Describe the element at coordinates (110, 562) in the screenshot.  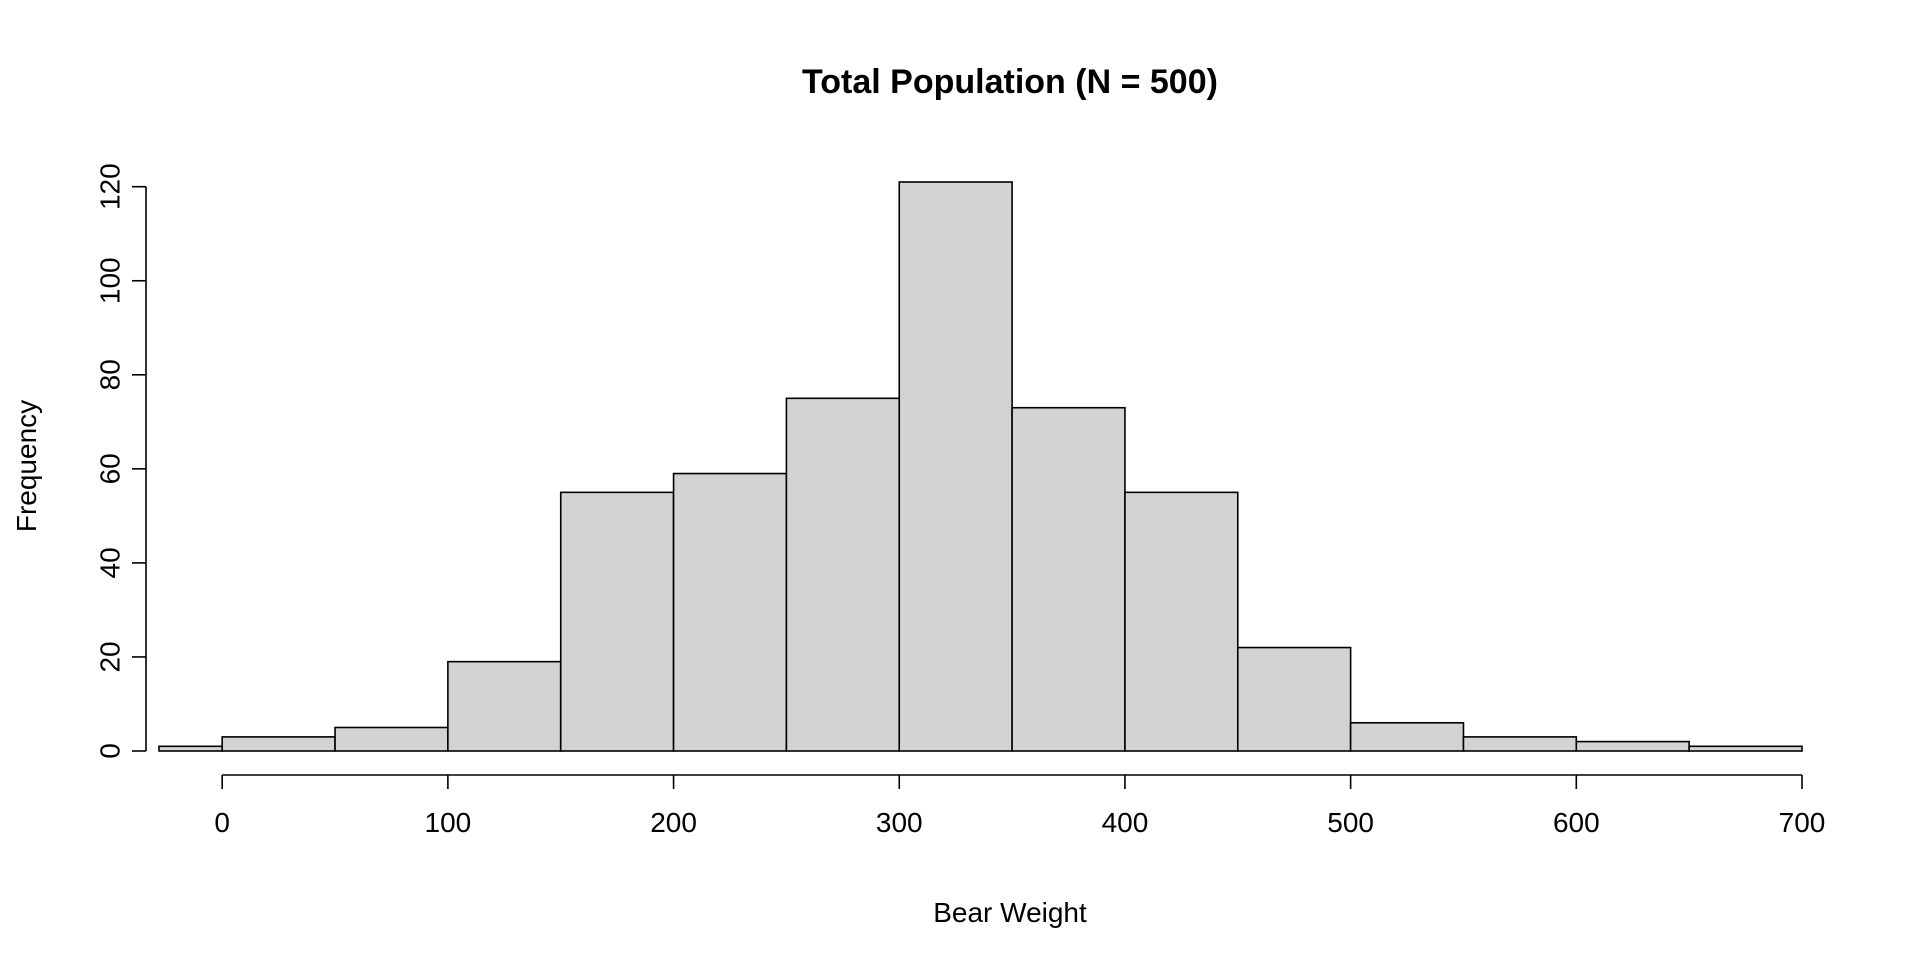
I see `y-tick-label: 40` at that location.